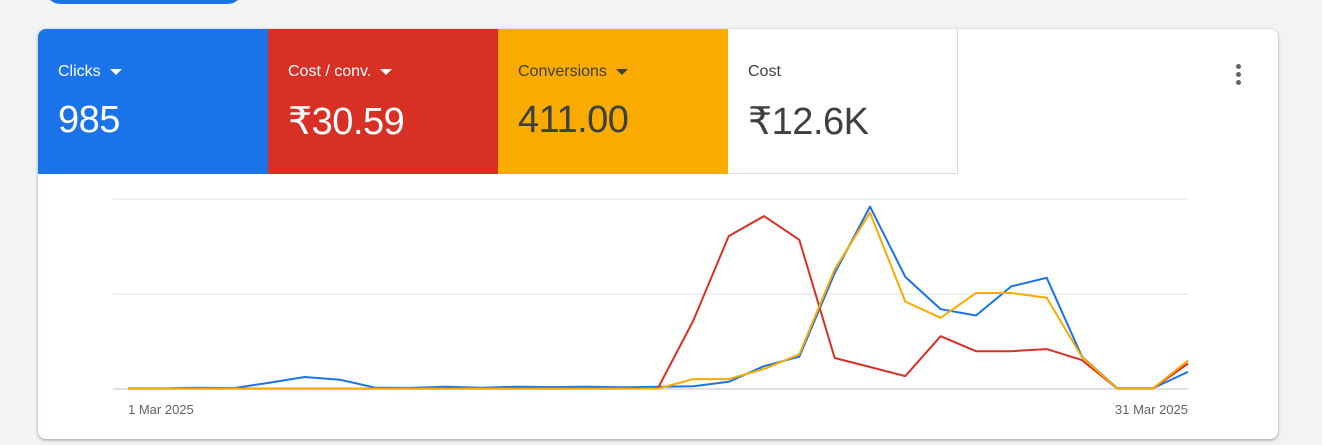  What do you see at coordinates (163, 72) in the screenshot?
I see `metric-label-row: Clicks` at bounding box center [163, 72].